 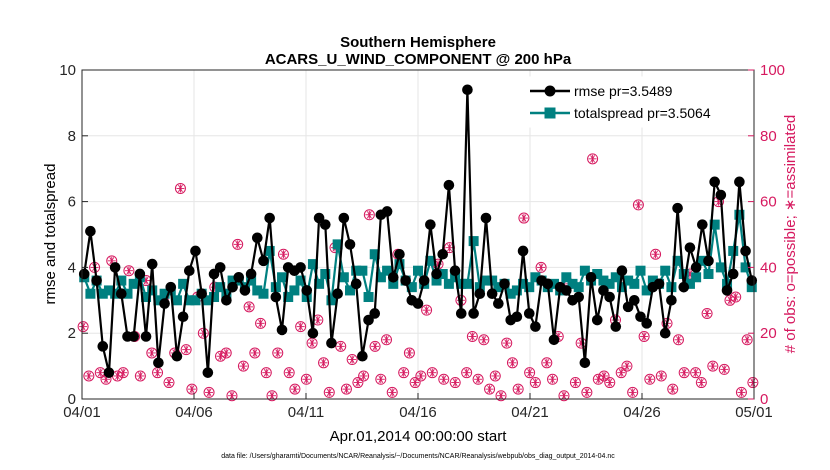 What do you see at coordinates (790, 234) in the screenshot?
I see `y2-axis-label: # of obs: o=possible; ∗=assimilated` at bounding box center [790, 234].